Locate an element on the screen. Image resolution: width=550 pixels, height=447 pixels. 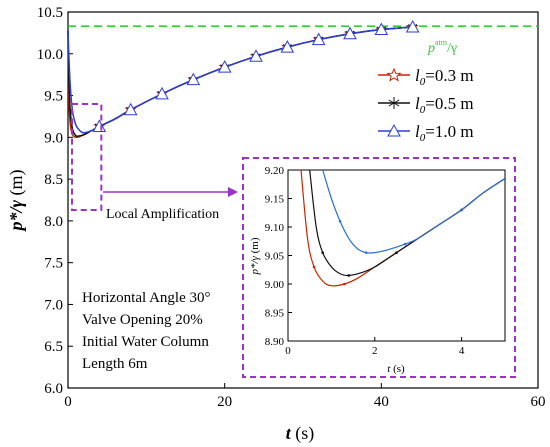
main-y-tick-label-8: 10.0 is located at coordinates (50, 55).